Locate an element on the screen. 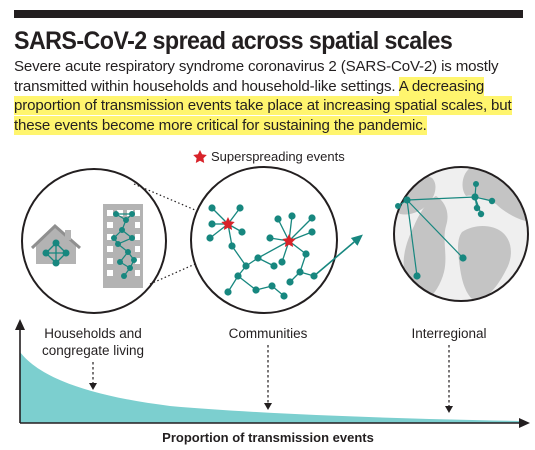 This screenshot has width=535, height=450. households-arrow-icon is located at coordinates (93, 386).